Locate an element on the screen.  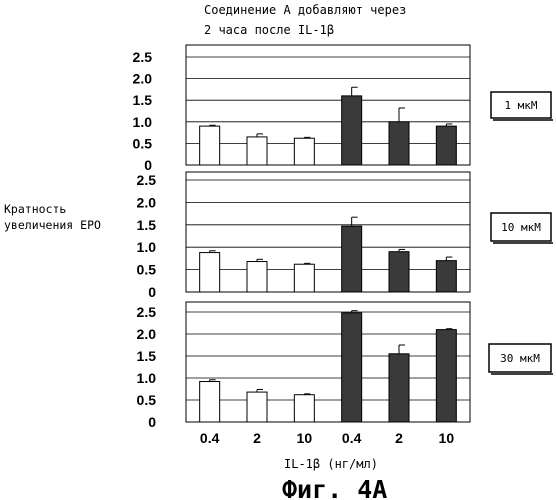
panel-label: 30 мкМ is located at coordinates (520, 358).